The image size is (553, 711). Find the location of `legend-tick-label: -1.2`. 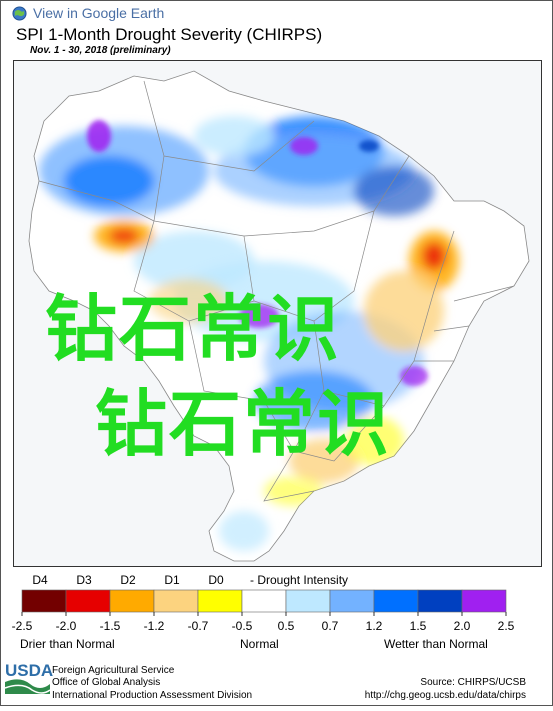

legend-tick-label: -1.2 is located at coordinates (154, 626).